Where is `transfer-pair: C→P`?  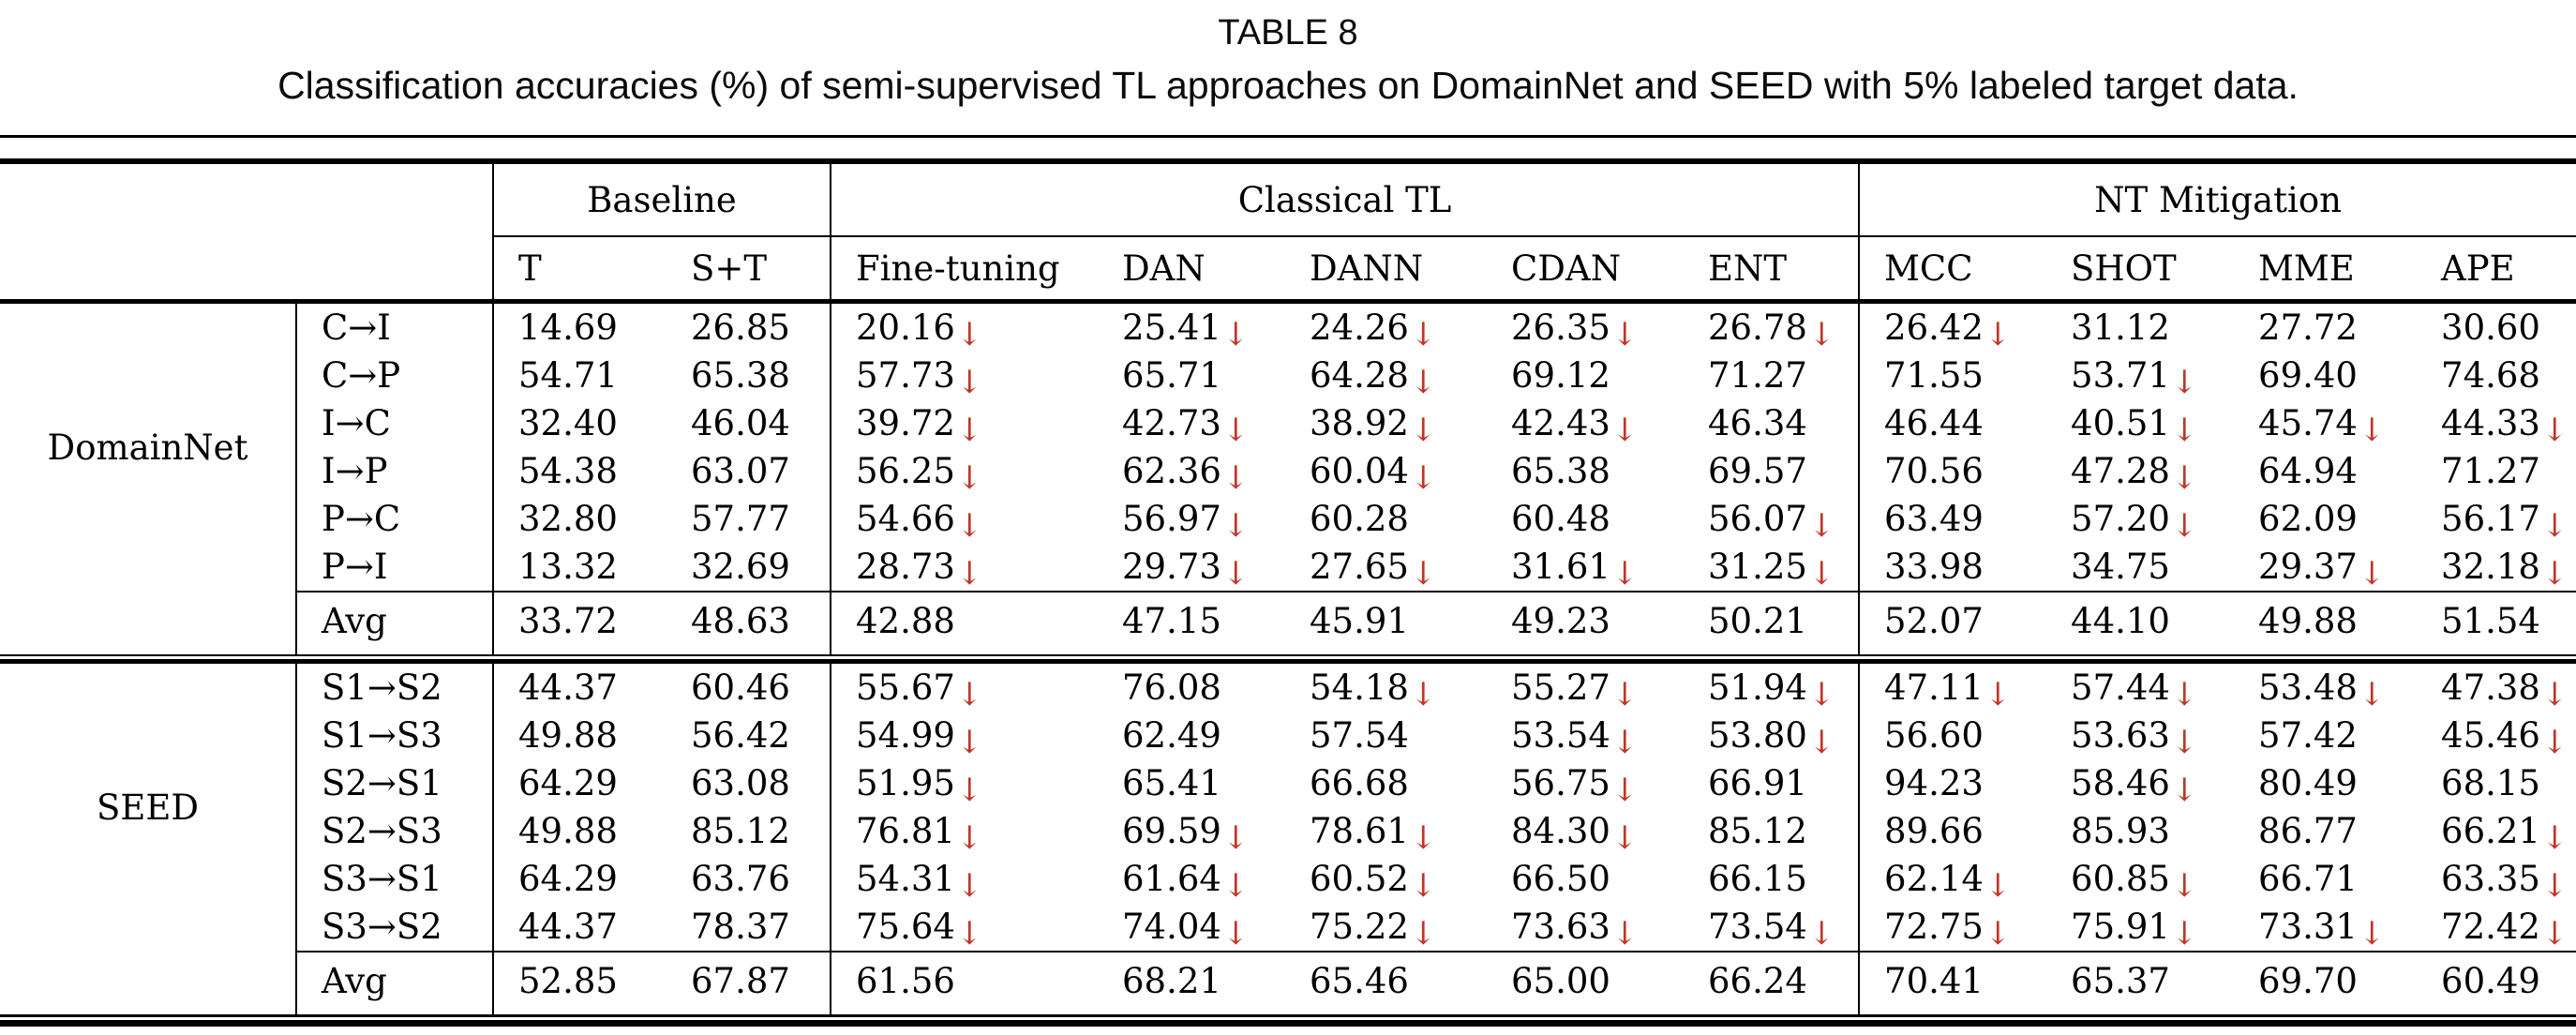
transfer-pair: C→P is located at coordinates (394, 375).